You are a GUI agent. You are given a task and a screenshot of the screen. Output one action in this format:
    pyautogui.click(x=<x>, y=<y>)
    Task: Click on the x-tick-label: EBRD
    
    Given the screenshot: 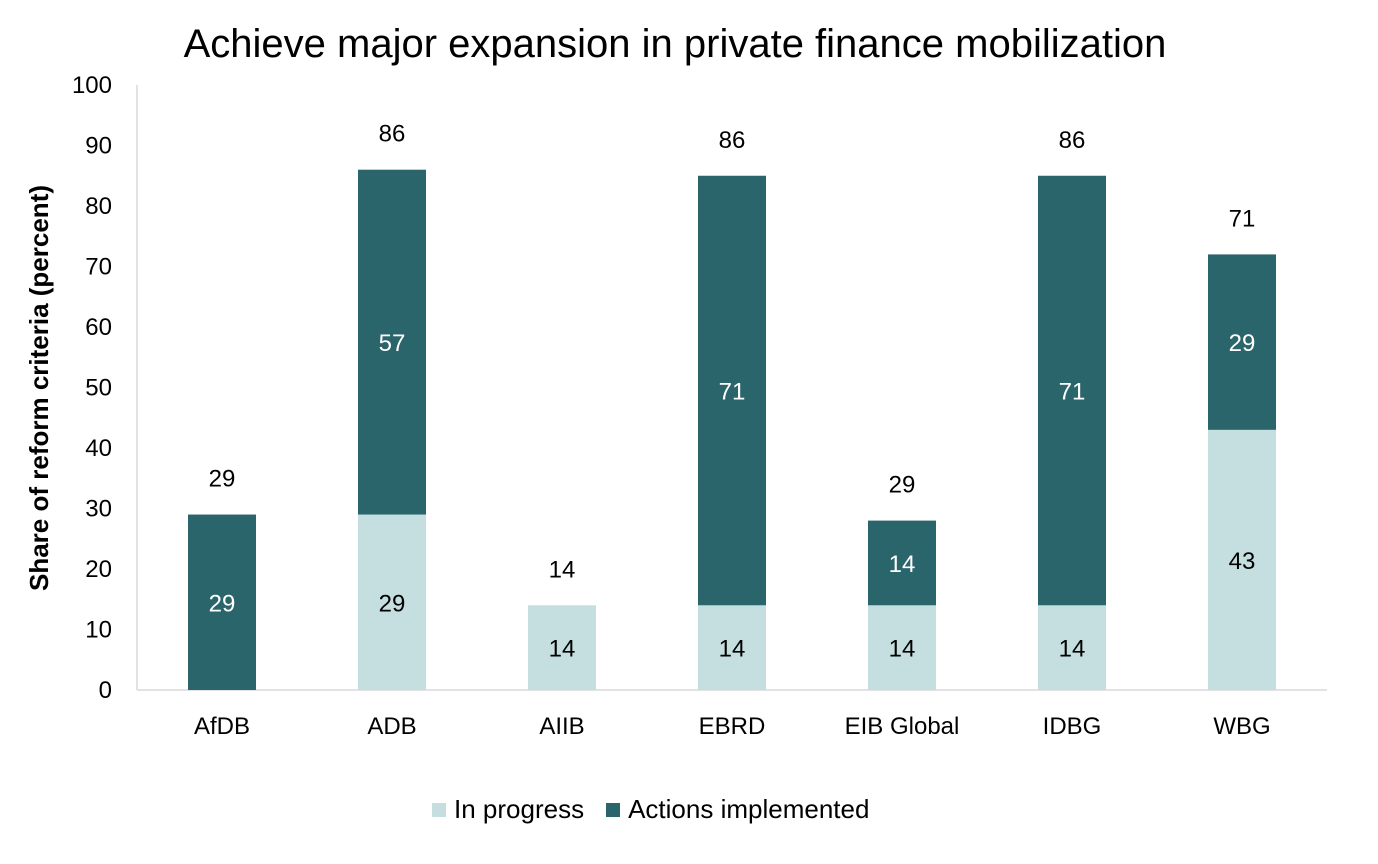 What is the action you would take?
    pyautogui.click(x=732, y=726)
    